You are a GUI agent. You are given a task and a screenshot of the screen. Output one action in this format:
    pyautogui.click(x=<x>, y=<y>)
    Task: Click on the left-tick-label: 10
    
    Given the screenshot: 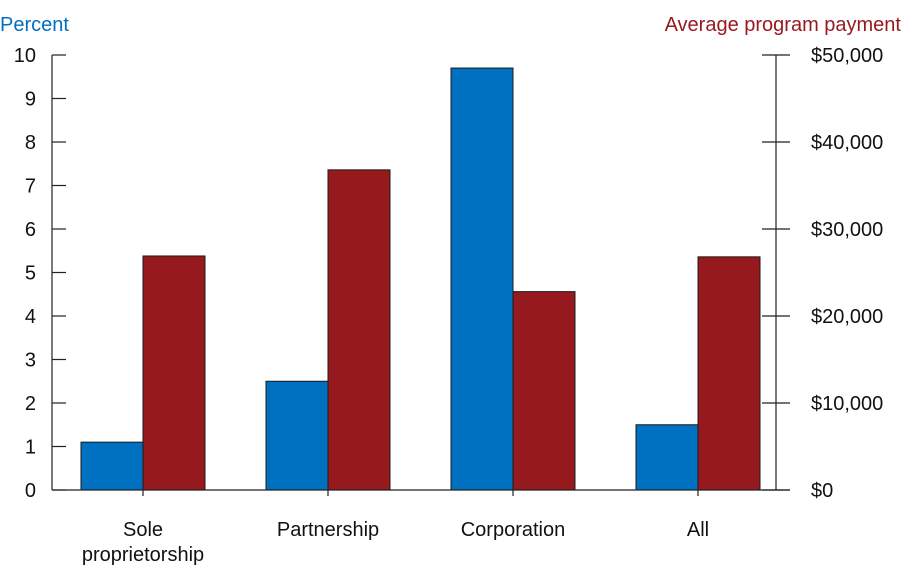 What is the action you would take?
    pyautogui.click(x=25, y=56)
    